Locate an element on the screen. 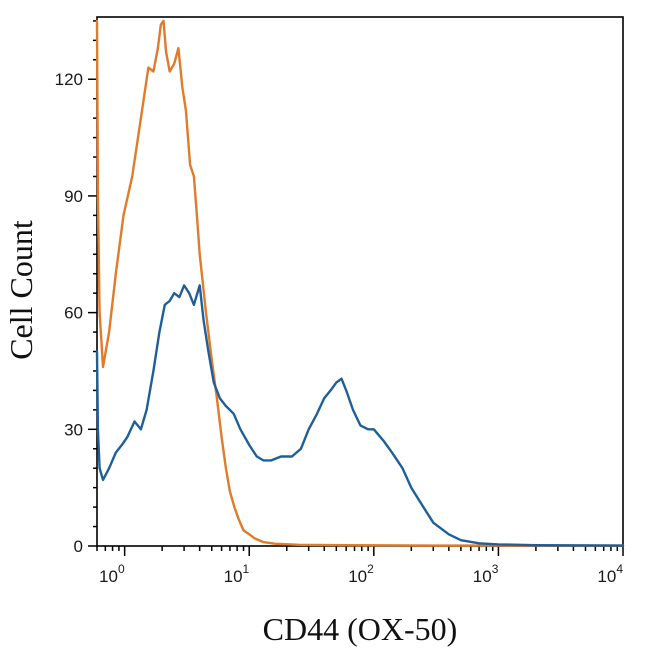 The height and width of the screenshot is (658, 650). x-tick-label: 10⁴ is located at coordinates (610, 574).